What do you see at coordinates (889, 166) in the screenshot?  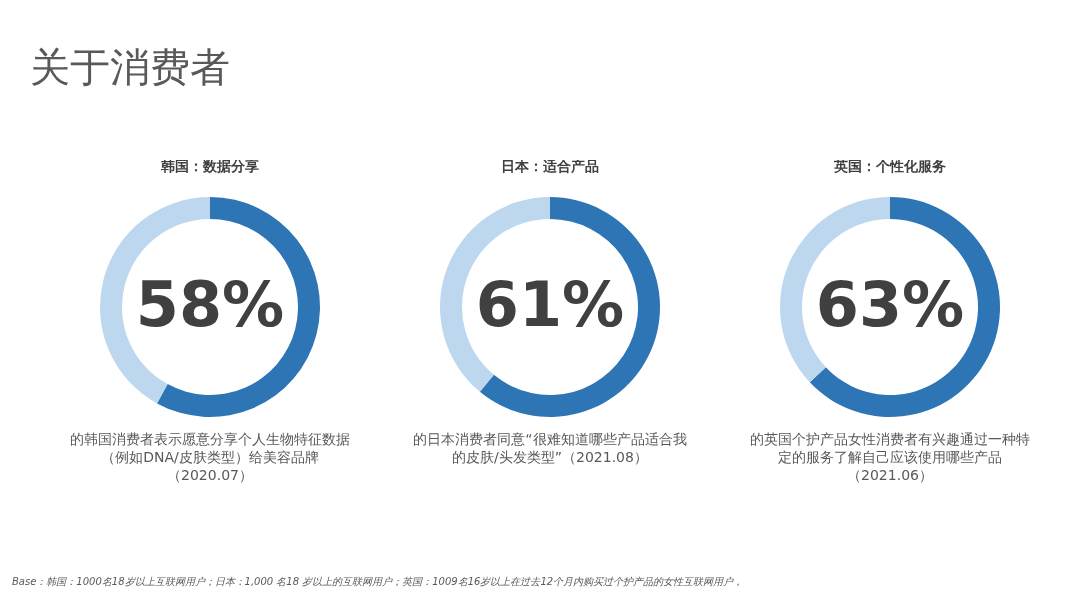 I see `chart-title: 英国：个性化服务` at bounding box center [889, 166].